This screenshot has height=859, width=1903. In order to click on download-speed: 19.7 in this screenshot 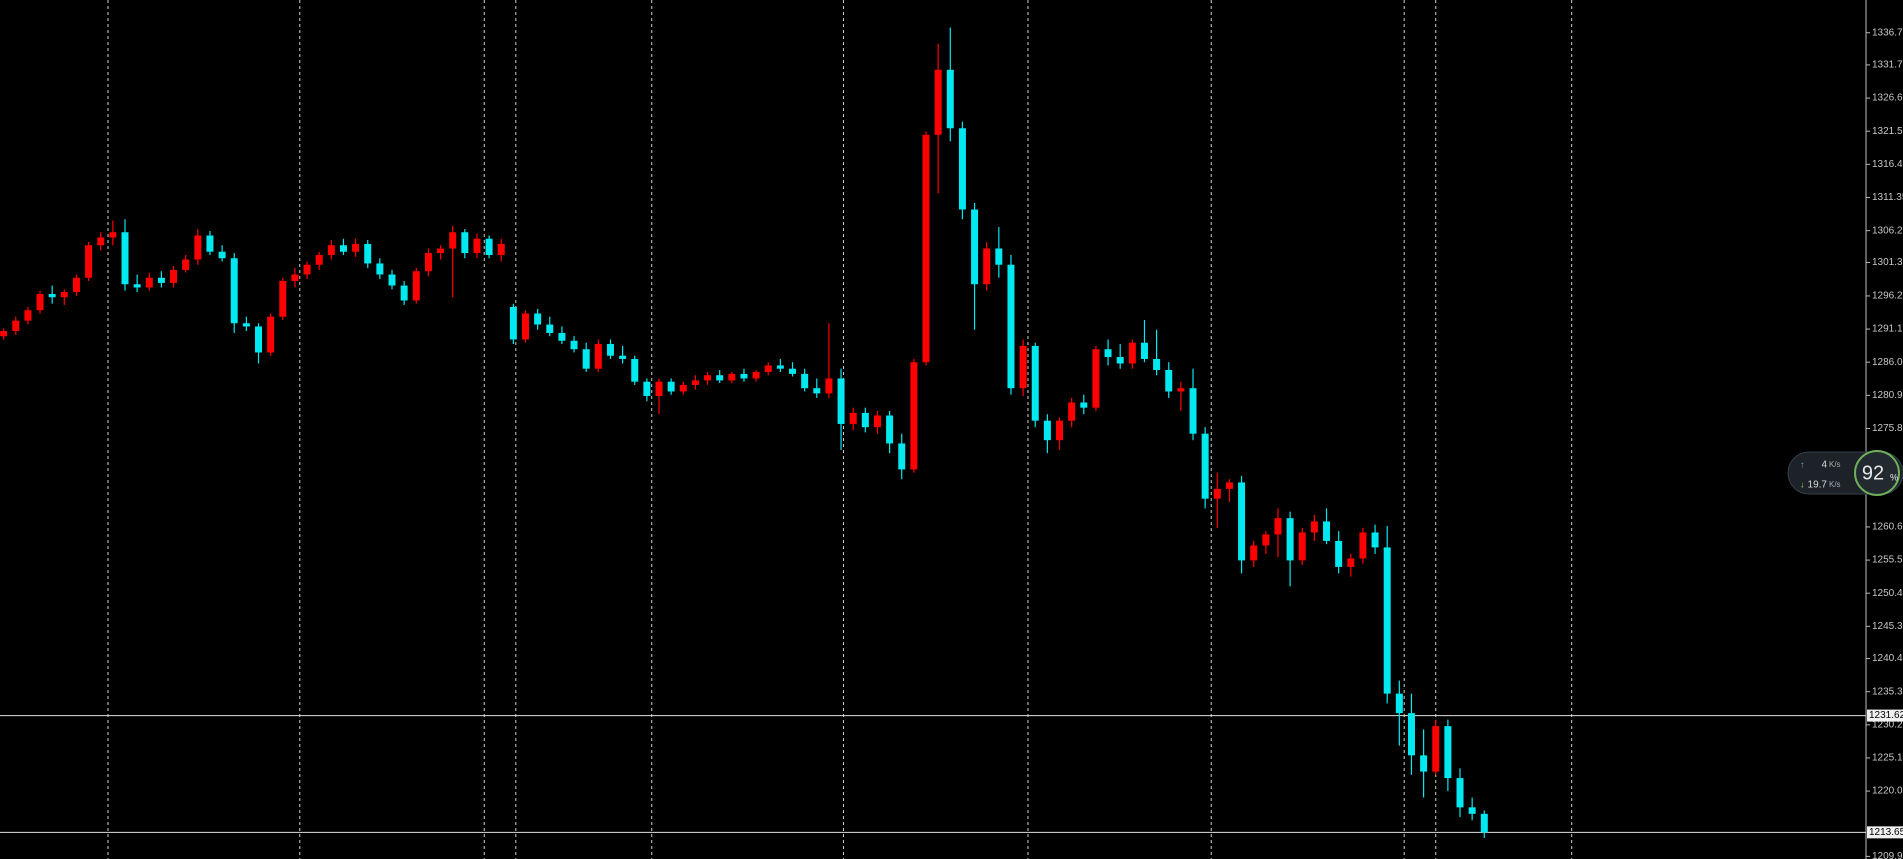, I will do `click(1818, 485)`.